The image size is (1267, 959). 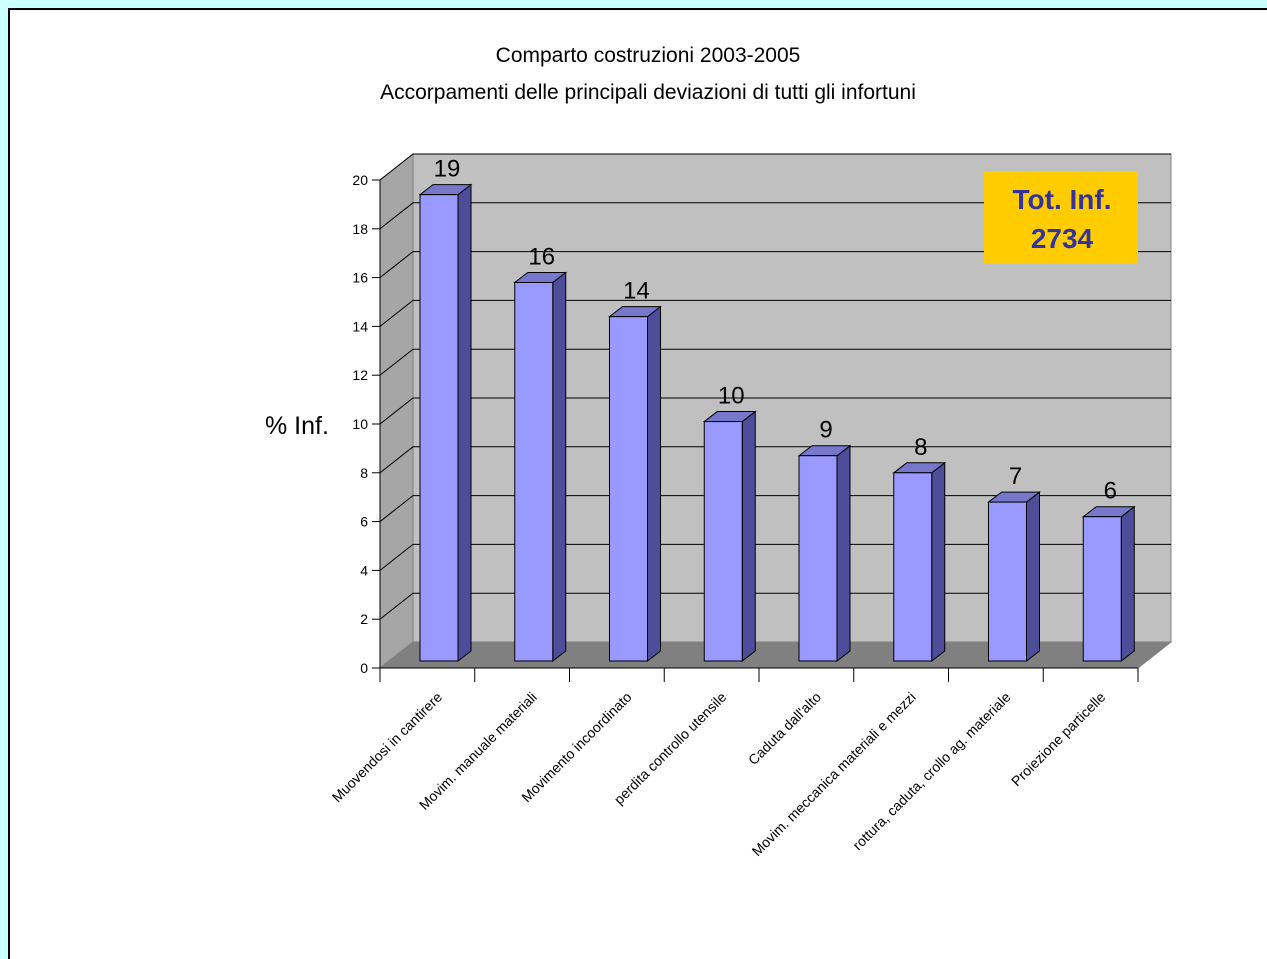 What do you see at coordinates (648, 55) in the screenshot?
I see `chart-title: Comparto costruzioni 2003-2005` at bounding box center [648, 55].